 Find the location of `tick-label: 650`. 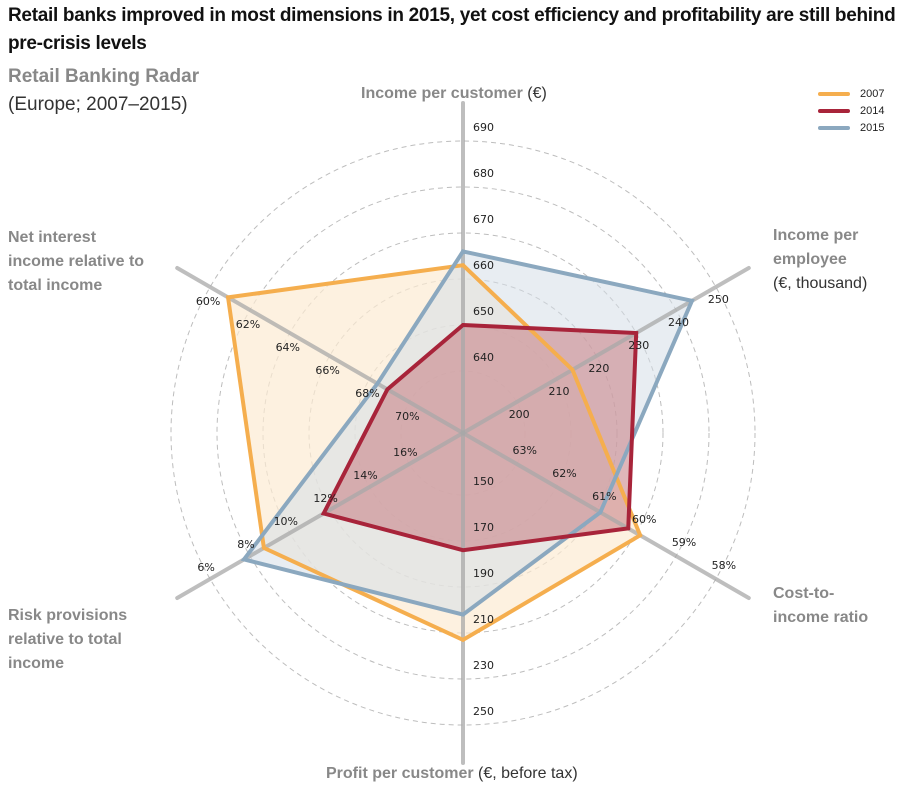

tick-label: 650 is located at coordinates (483, 311).